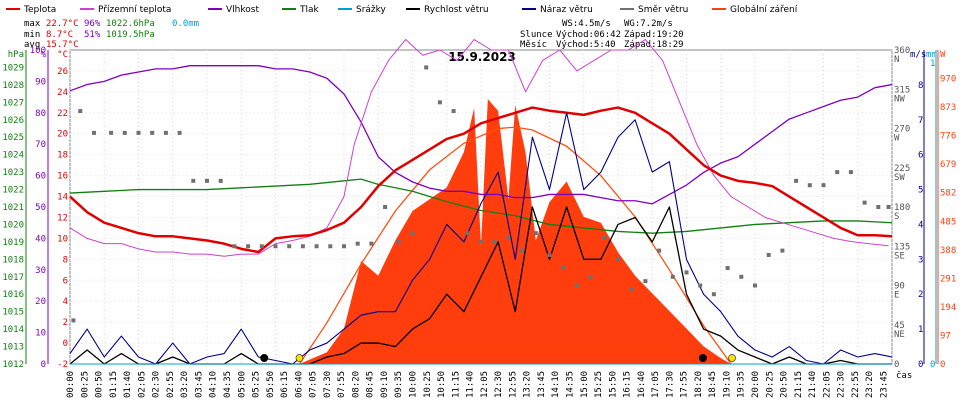 The image size is (966, 400). What do you see at coordinates (371, 10) in the screenshot?
I see `legend-label: Srážky` at bounding box center [371, 10].